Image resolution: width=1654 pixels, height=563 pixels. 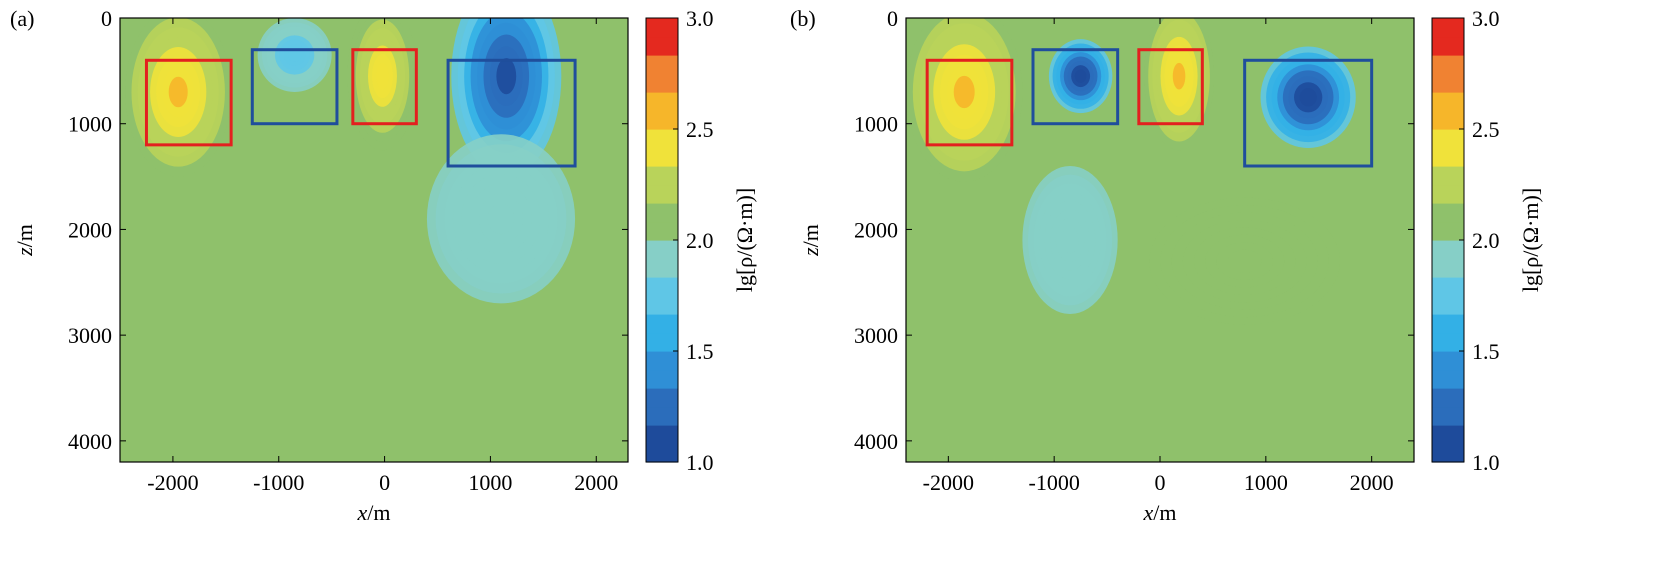 I want to click on y-tick-label: 3000, so click(x=876, y=335).